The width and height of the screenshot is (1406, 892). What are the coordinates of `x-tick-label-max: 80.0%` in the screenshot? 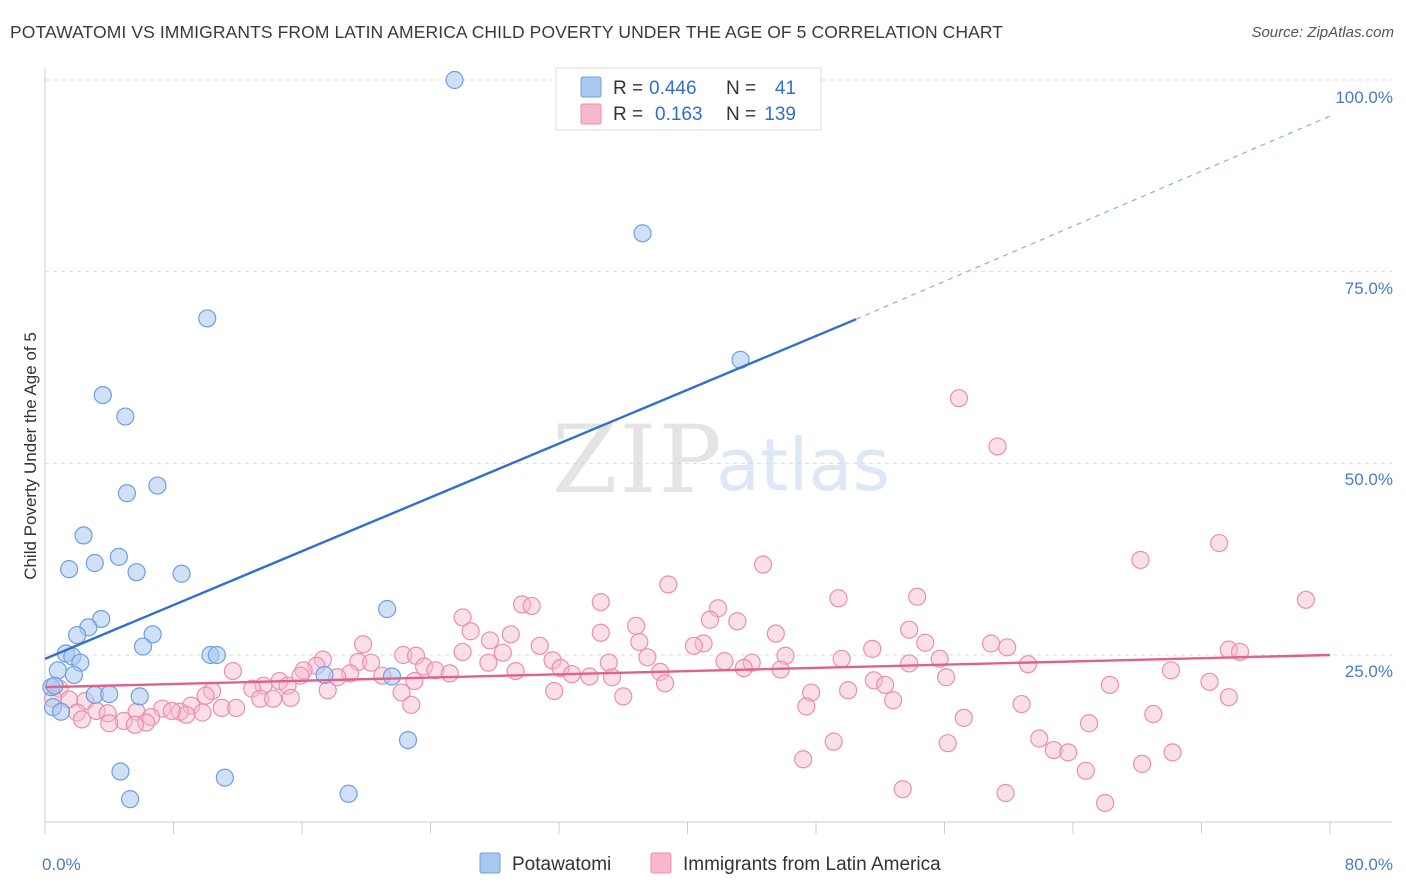 It's located at (1369, 864).